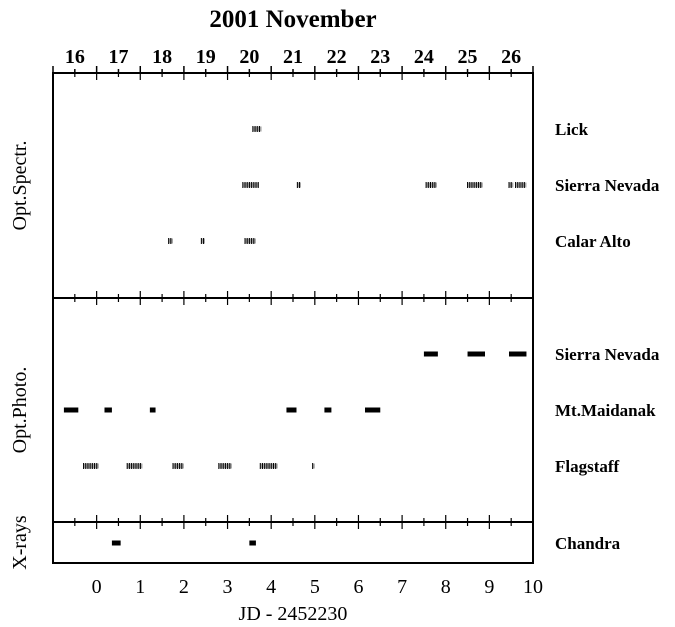 The width and height of the screenshot is (675, 627). Describe the element at coordinates (337, 57) in the screenshot. I see `top-tick-label: 22` at that location.